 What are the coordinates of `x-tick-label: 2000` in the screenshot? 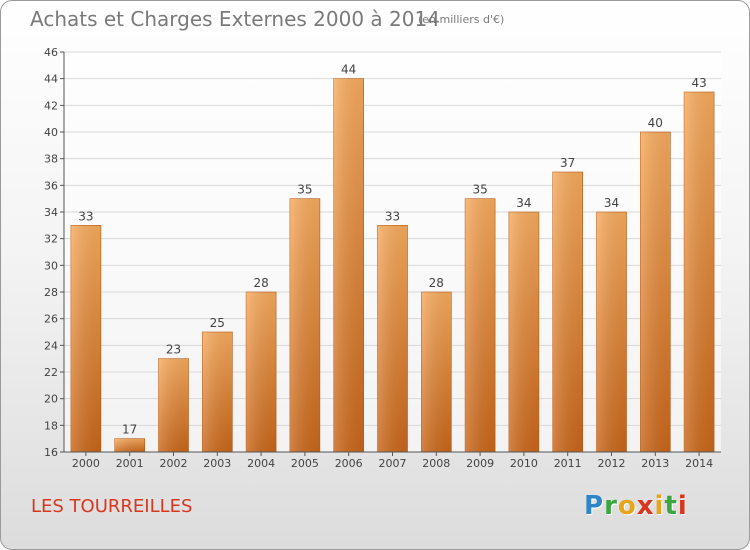 It's located at (86, 463).